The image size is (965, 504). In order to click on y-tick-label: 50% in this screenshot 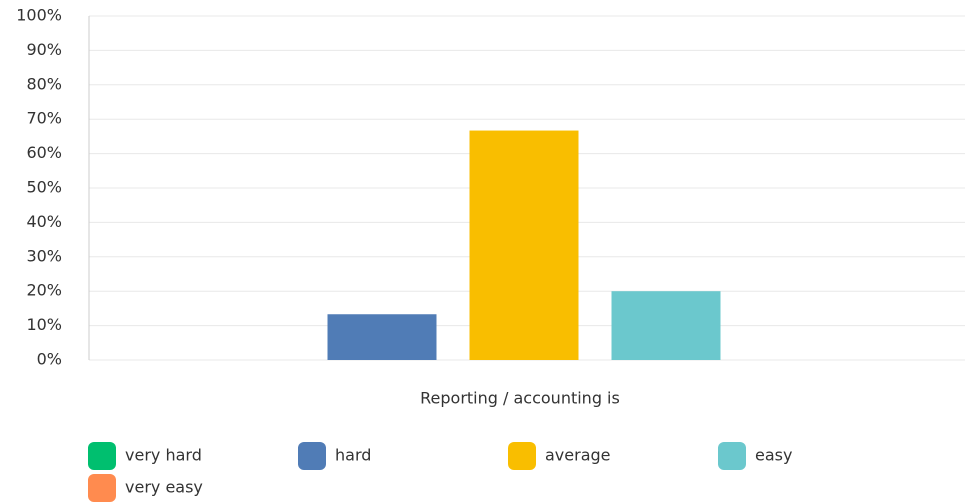, I will do `click(44, 187)`.